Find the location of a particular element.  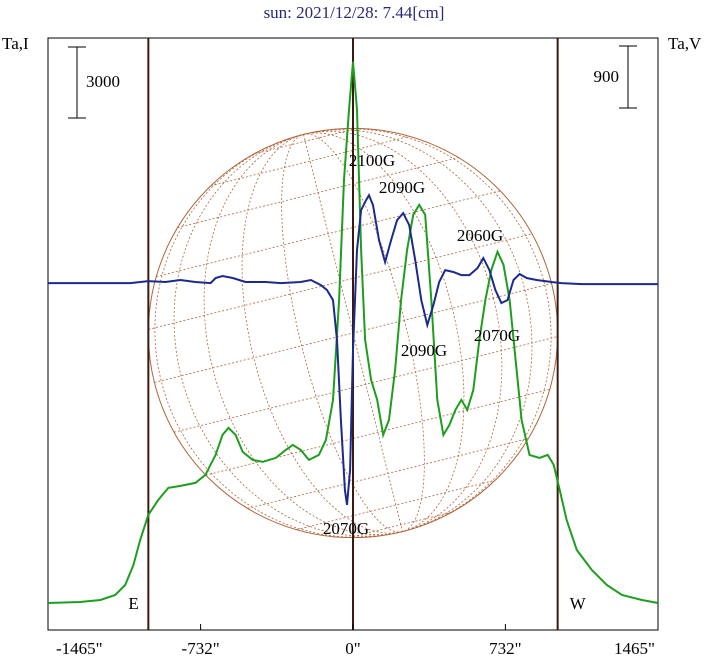

y2-axis-label: Ta,V is located at coordinates (685, 43).